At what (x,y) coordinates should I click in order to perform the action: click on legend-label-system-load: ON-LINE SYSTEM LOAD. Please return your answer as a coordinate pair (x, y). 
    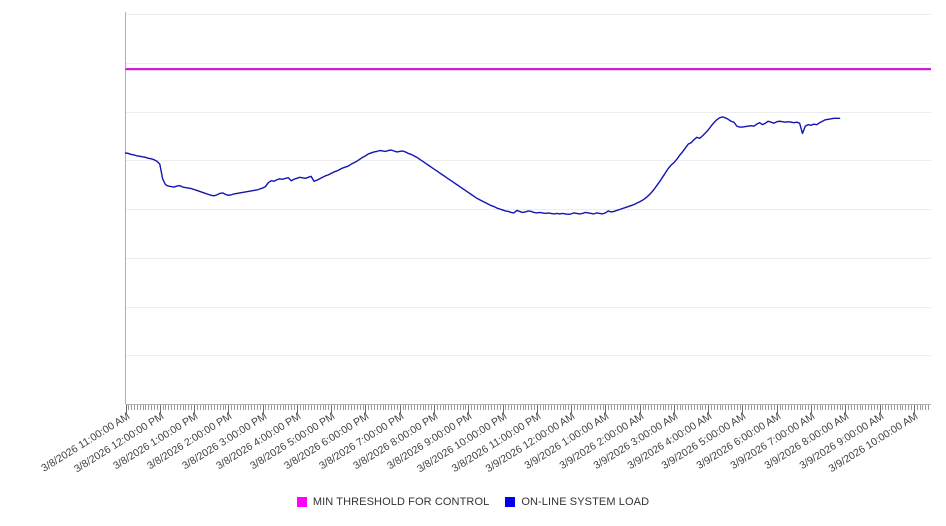
    Looking at the image, I should click on (585, 502).